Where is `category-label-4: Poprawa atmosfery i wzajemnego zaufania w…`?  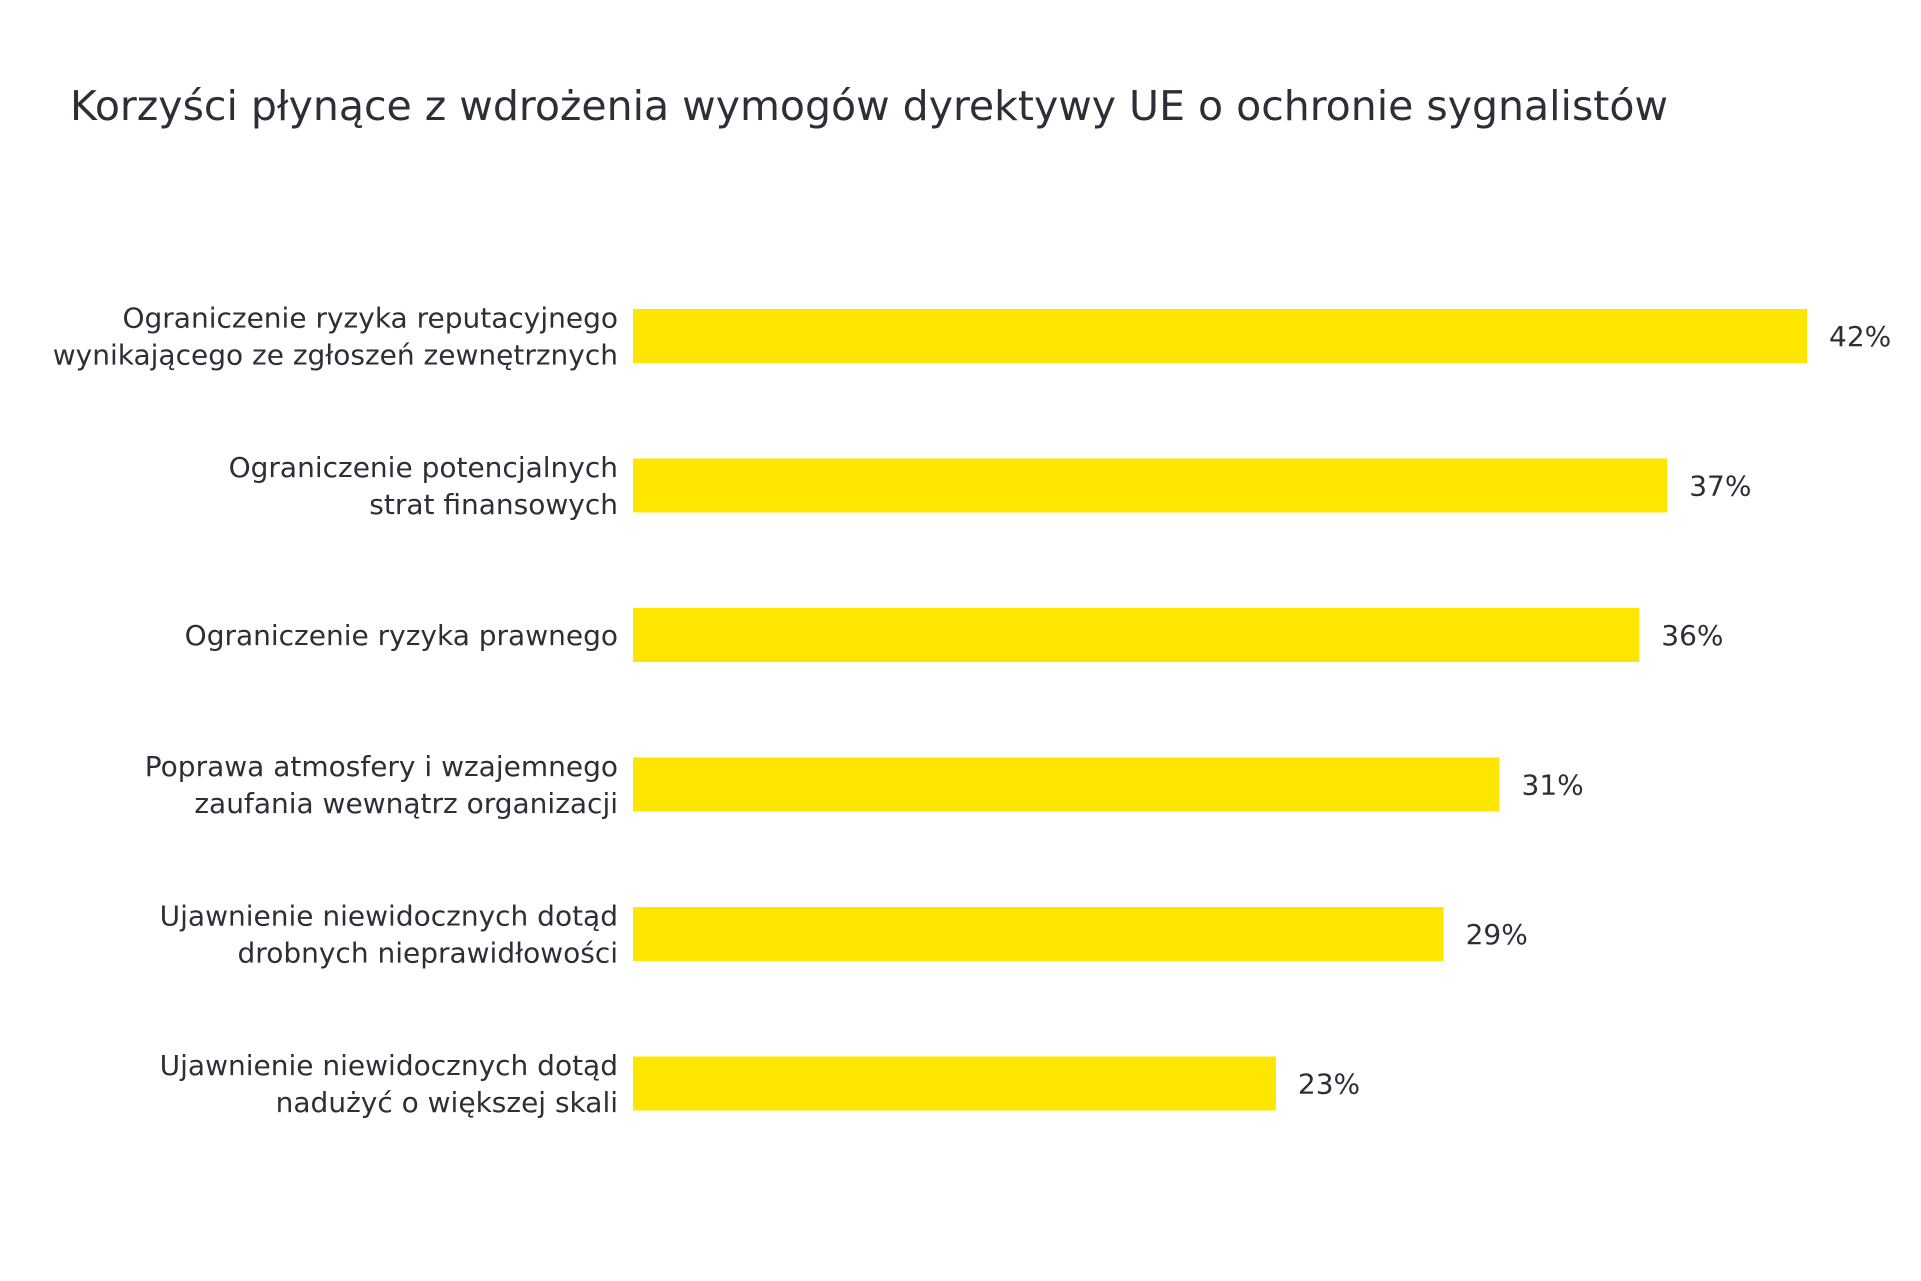 category-label-4: Poprawa atmosfery i wzajemnego zaufania w… is located at coordinates (381, 785).